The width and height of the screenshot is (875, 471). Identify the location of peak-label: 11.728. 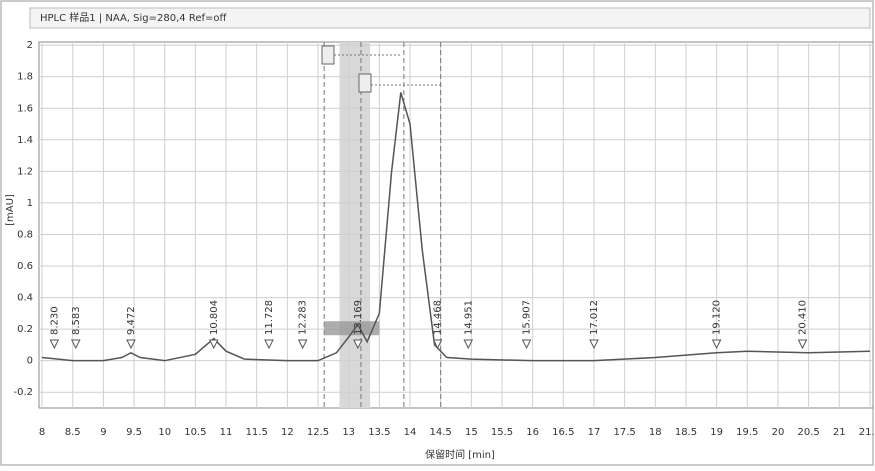
(269, 317).